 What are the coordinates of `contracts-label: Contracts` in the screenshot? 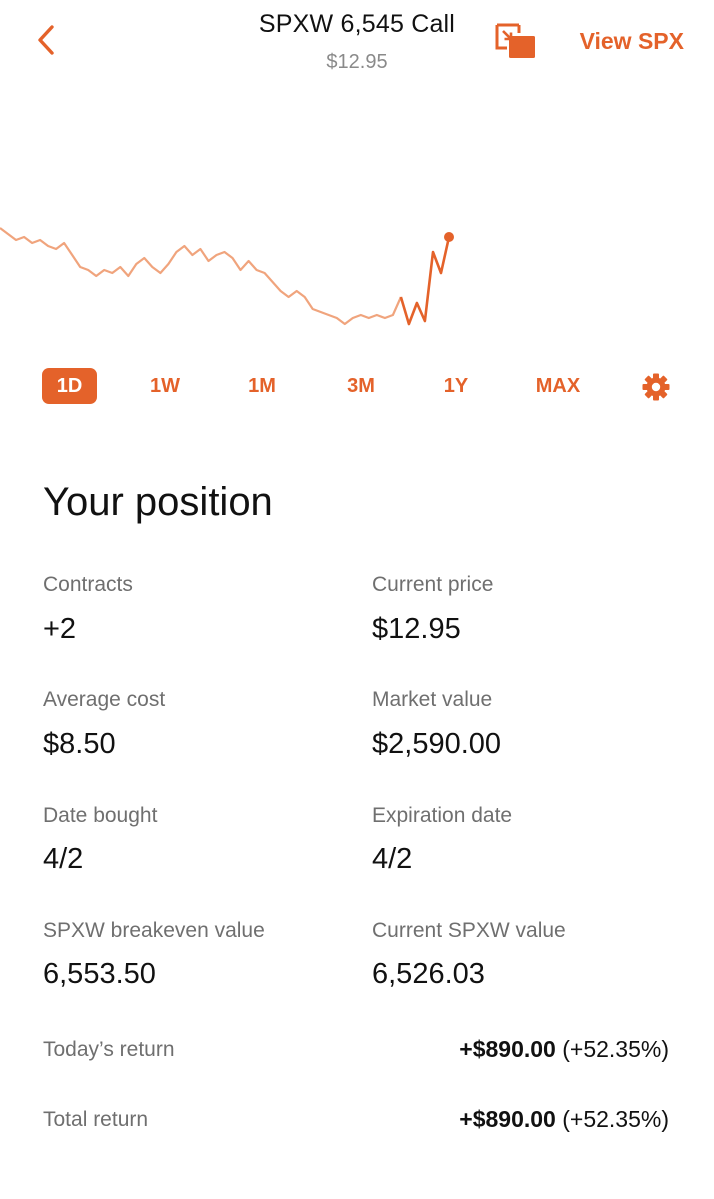 It's located at (88, 584).